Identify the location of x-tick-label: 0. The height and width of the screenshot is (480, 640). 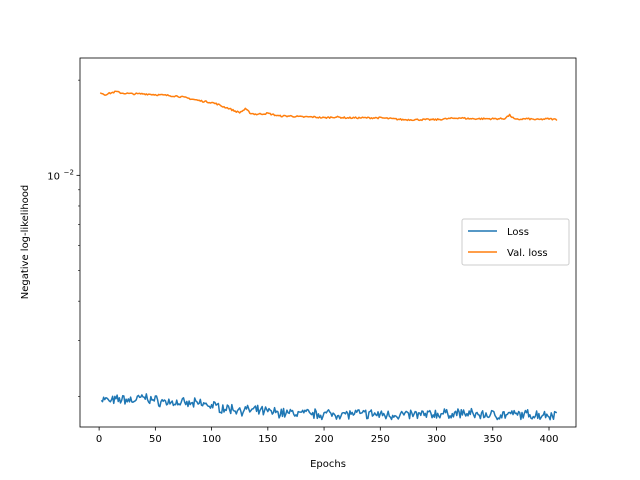
(99, 439).